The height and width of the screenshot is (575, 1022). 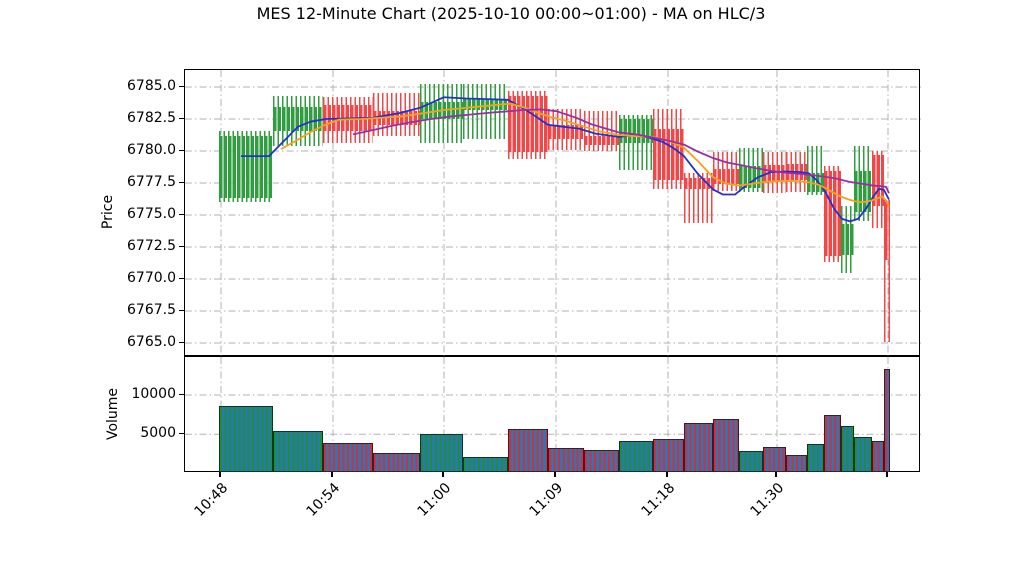 I want to click on time-tick-label: 11:09, so click(x=546, y=500).